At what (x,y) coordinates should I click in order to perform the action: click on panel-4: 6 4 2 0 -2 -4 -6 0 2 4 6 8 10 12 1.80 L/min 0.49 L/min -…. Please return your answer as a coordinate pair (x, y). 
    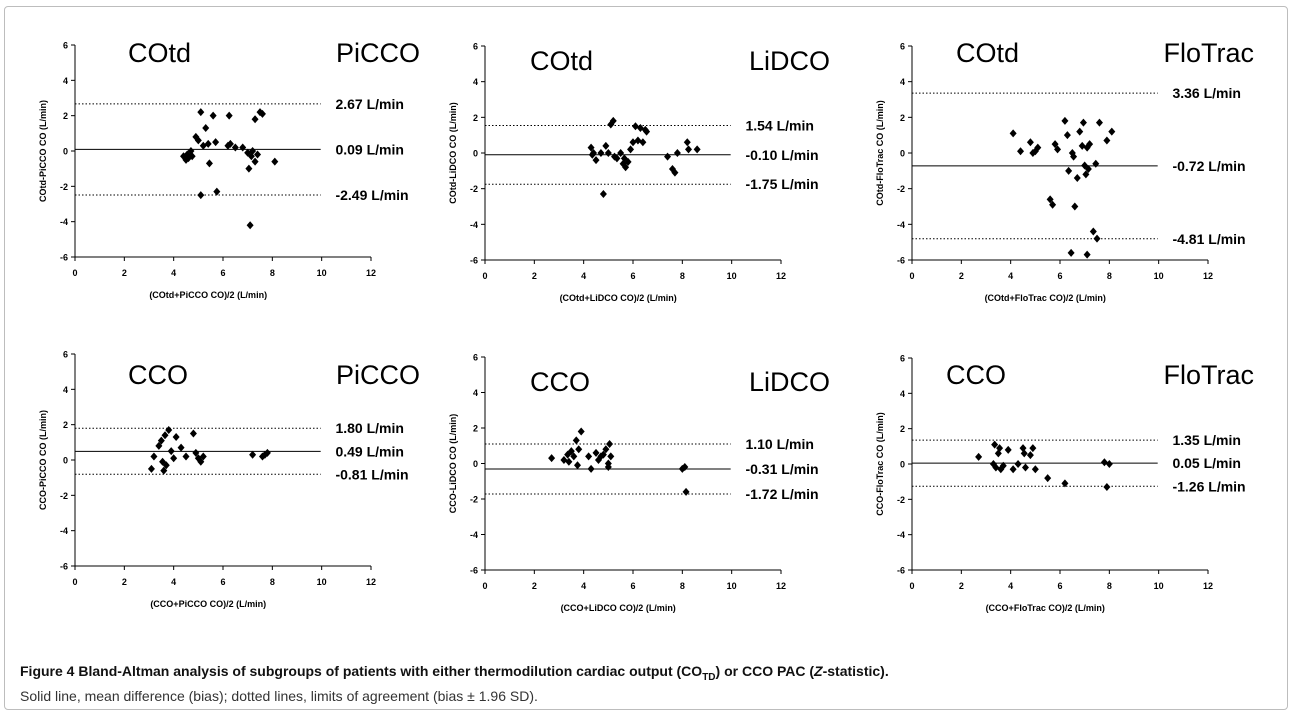
    Looking at the image, I should click on (229, 480).